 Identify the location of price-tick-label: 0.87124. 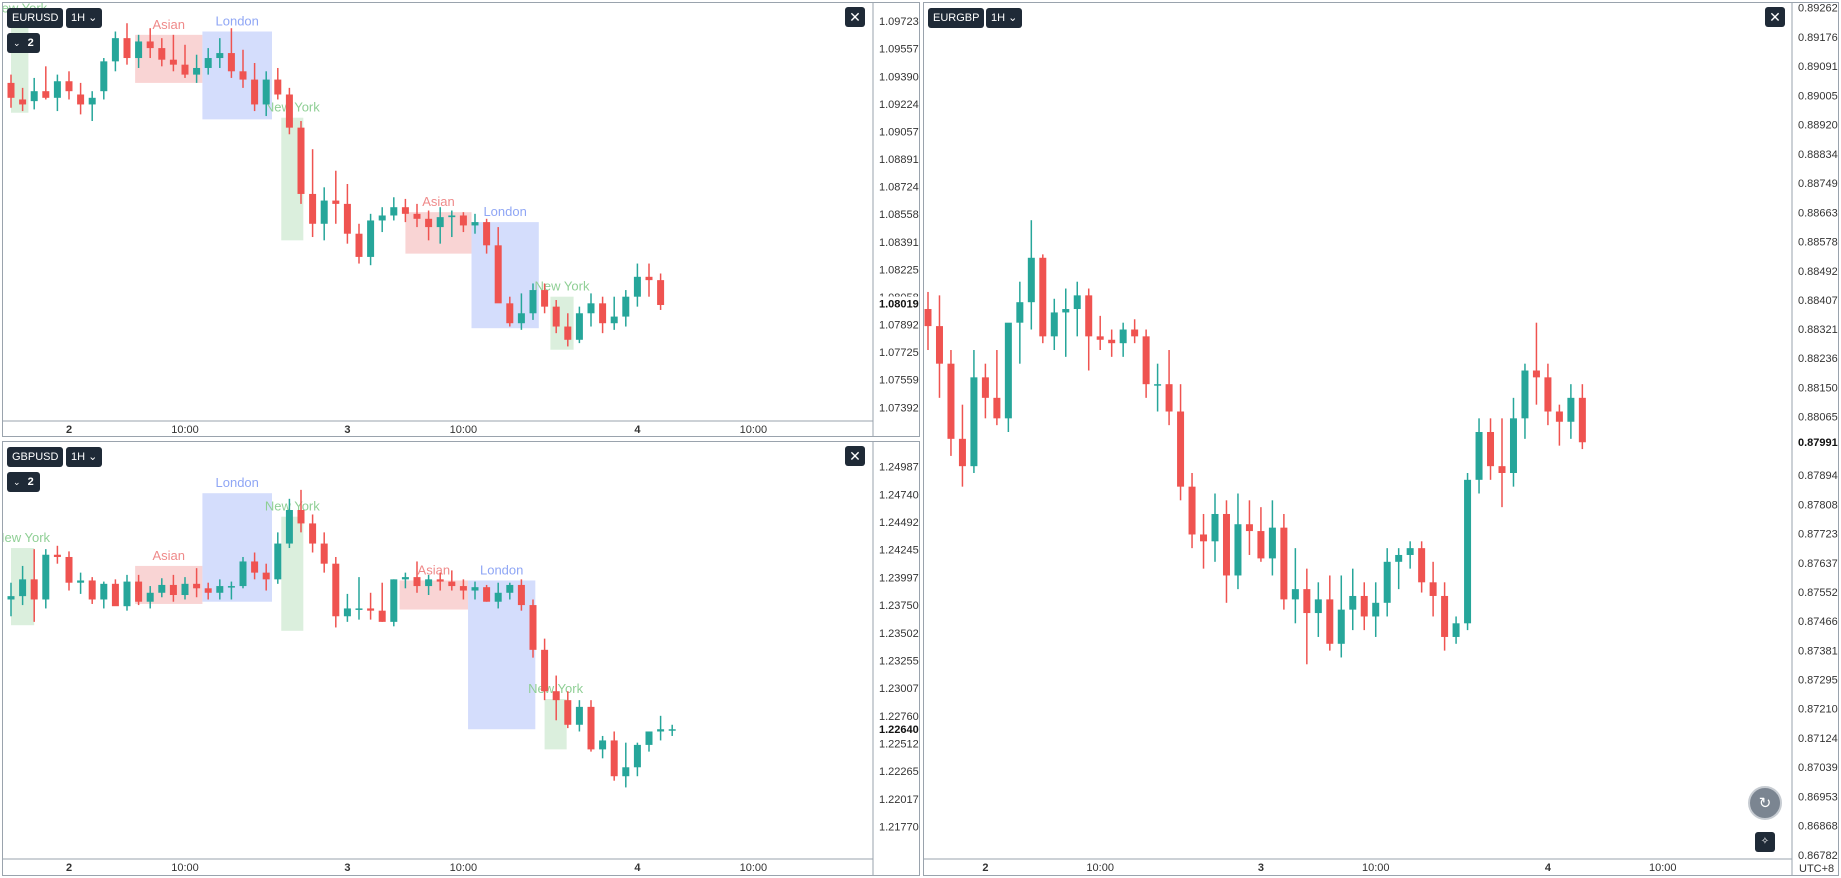
(1818, 739).